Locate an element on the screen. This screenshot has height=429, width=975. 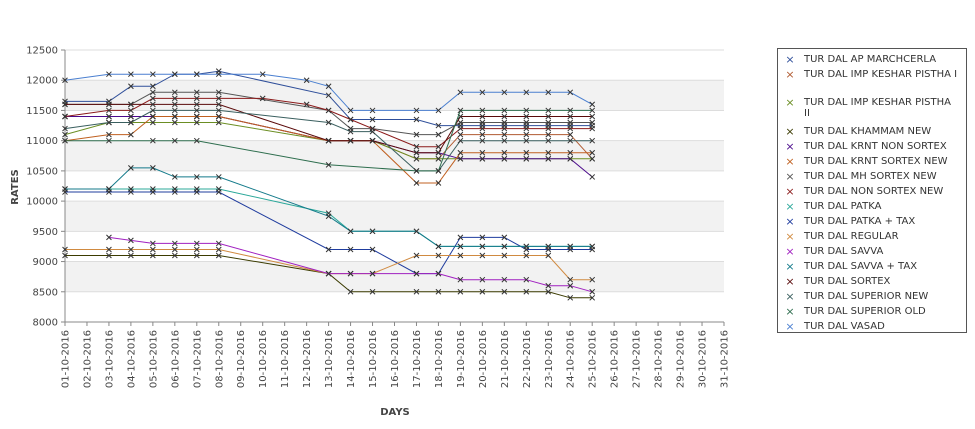
legend-item: × TUR DAL PATKA + TAX is located at coordinates (873, 222).